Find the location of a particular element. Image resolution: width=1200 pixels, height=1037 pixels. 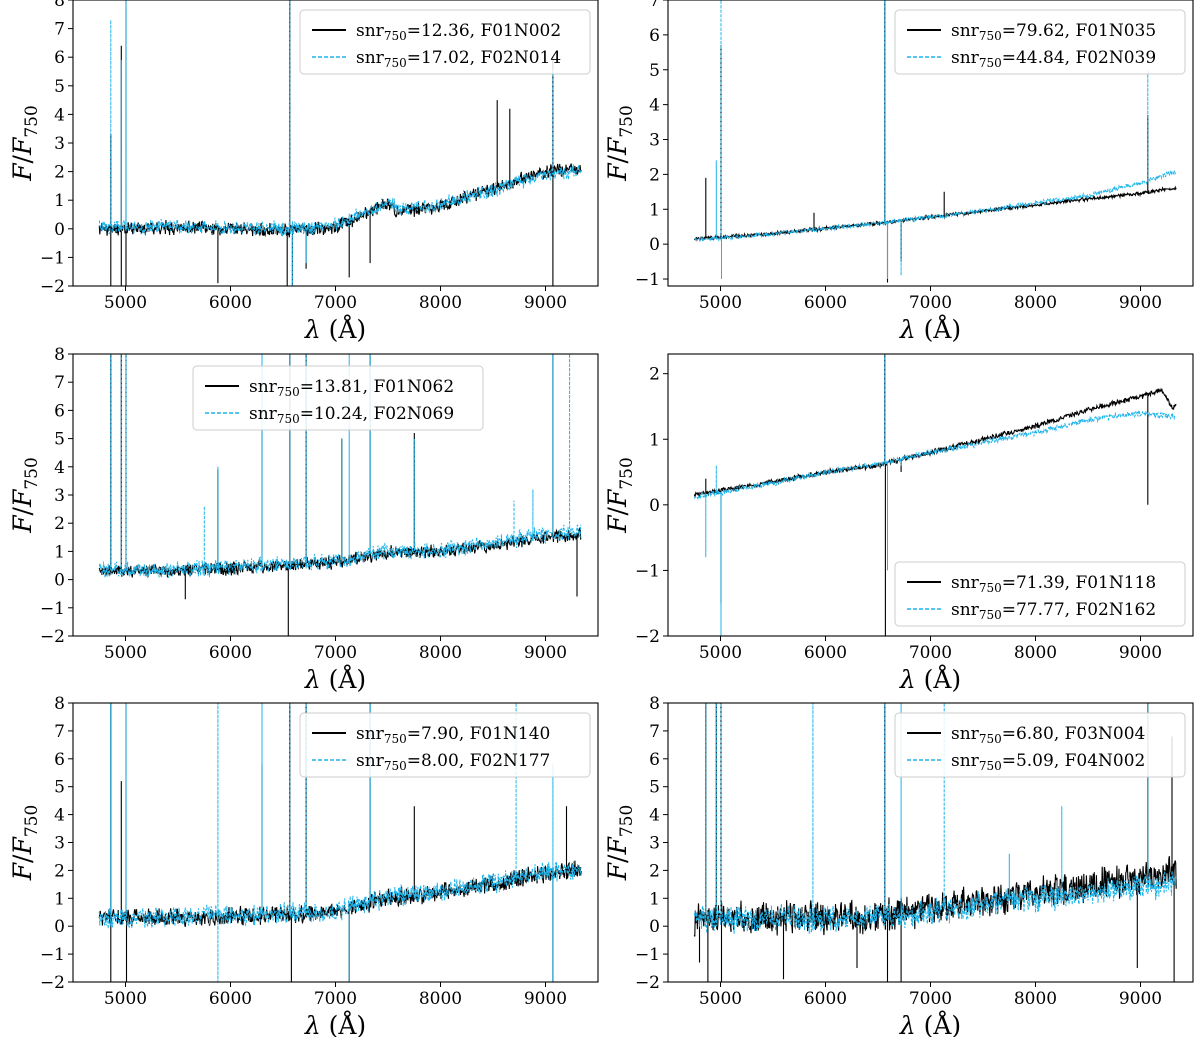

legend-label-1: snr750=71.39, F01N118 is located at coordinates (1053, 584).